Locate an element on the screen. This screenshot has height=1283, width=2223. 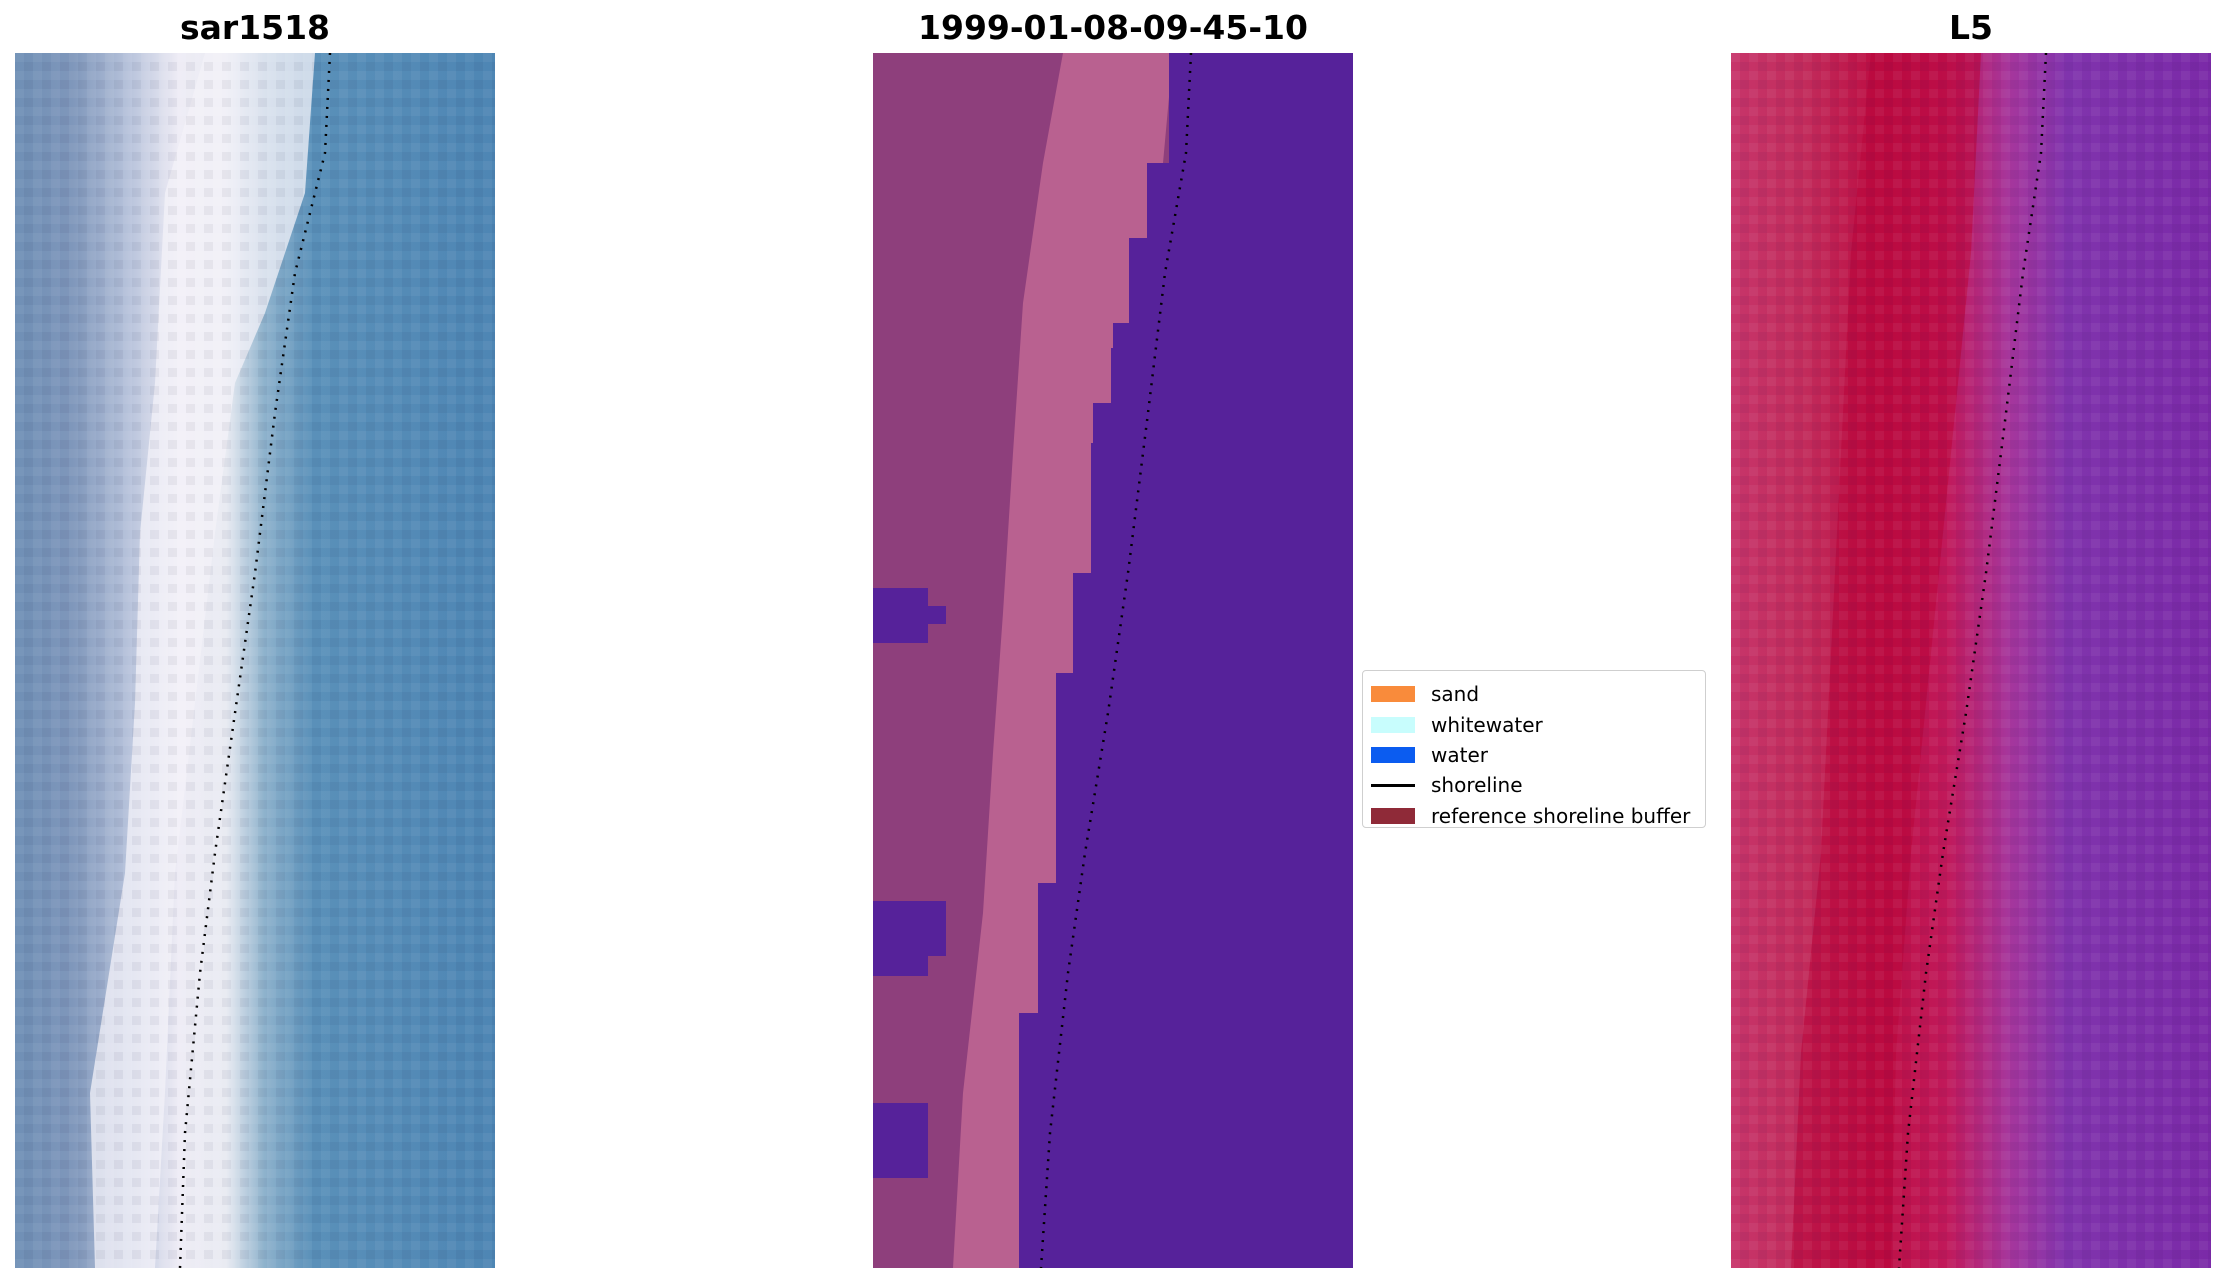
legend-item-water: water is located at coordinates (1534, 755).